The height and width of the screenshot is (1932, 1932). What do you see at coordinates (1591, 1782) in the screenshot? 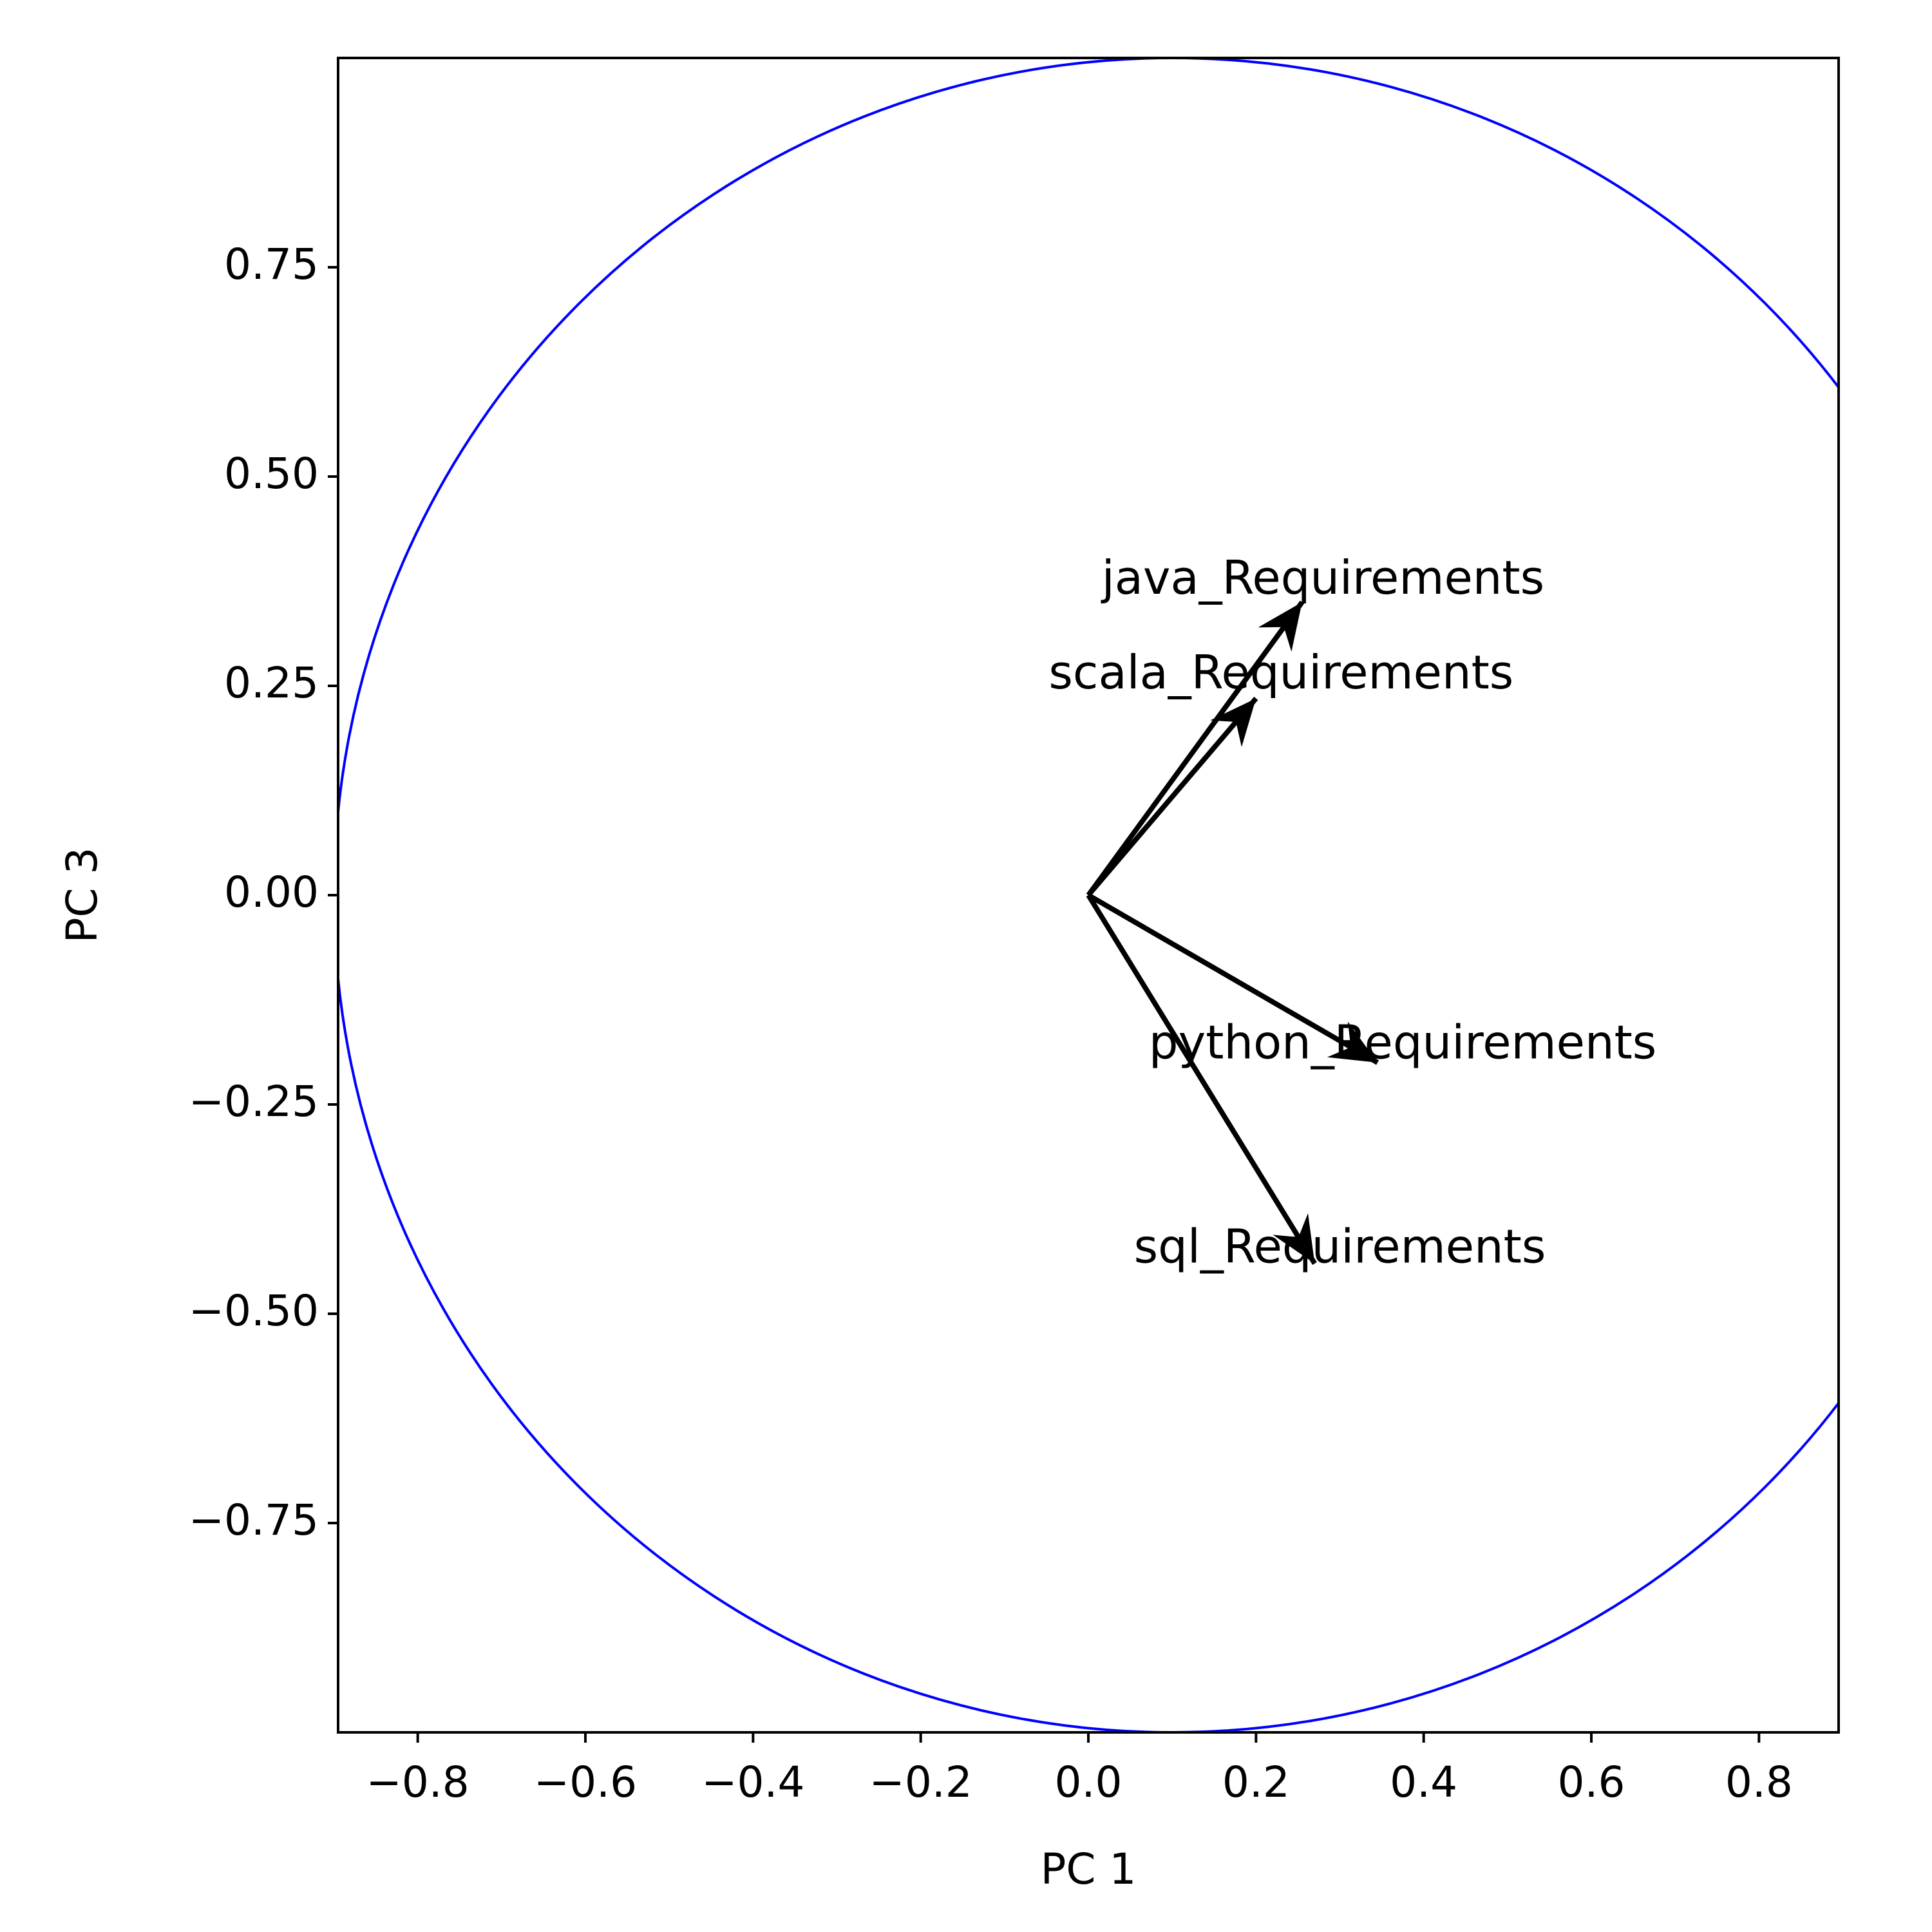
I see `x-tick-label: 0.6` at bounding box center [1591, 1782].